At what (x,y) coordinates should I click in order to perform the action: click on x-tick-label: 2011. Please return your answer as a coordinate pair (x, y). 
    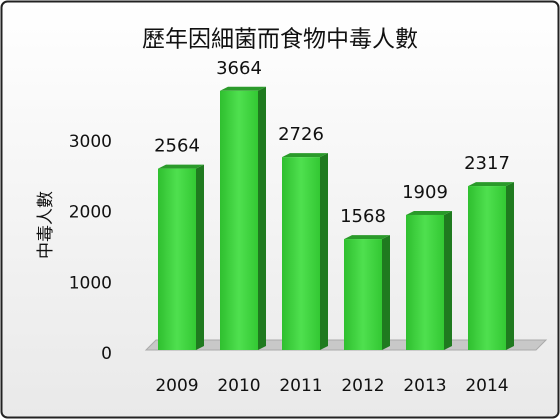
    Looking at the image, I should click on (300, 386).